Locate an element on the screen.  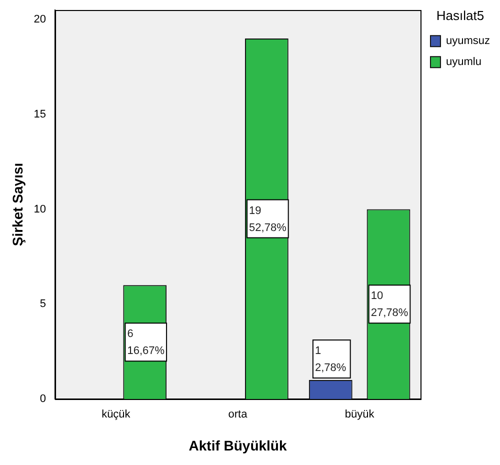
legend-title: Hasılat5 is located at coordinates (460, 16).